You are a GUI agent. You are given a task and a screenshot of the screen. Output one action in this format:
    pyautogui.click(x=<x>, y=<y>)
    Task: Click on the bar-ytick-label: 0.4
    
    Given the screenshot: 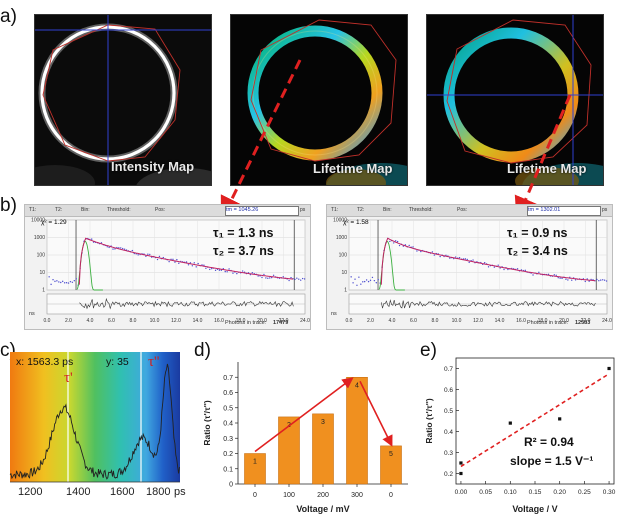 What is the action you would take?
    pyautogui.click(x=228, y=424)
    